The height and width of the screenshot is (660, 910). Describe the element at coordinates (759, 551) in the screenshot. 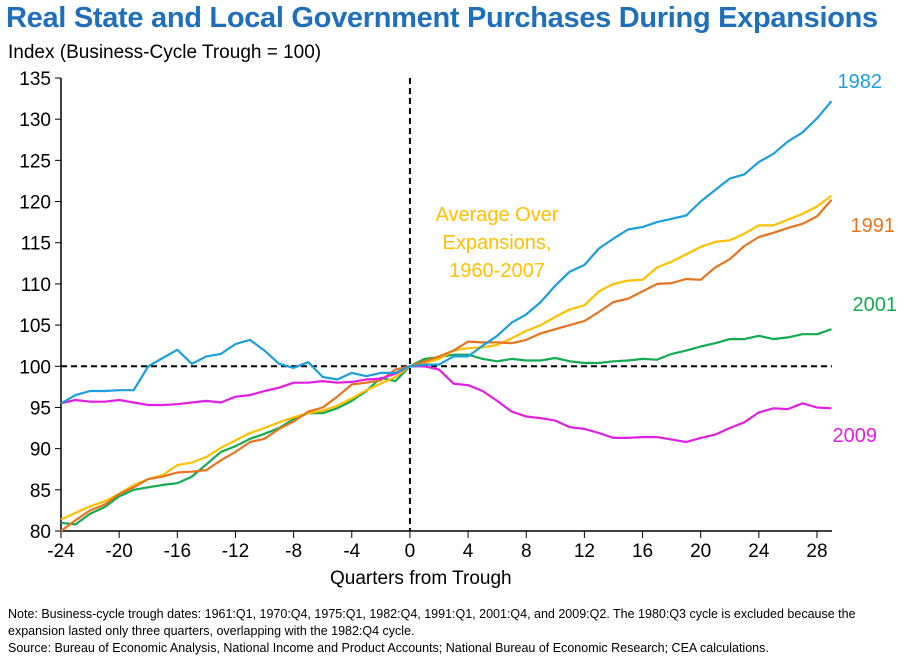

I see `x-tick-label: 24` at that location.